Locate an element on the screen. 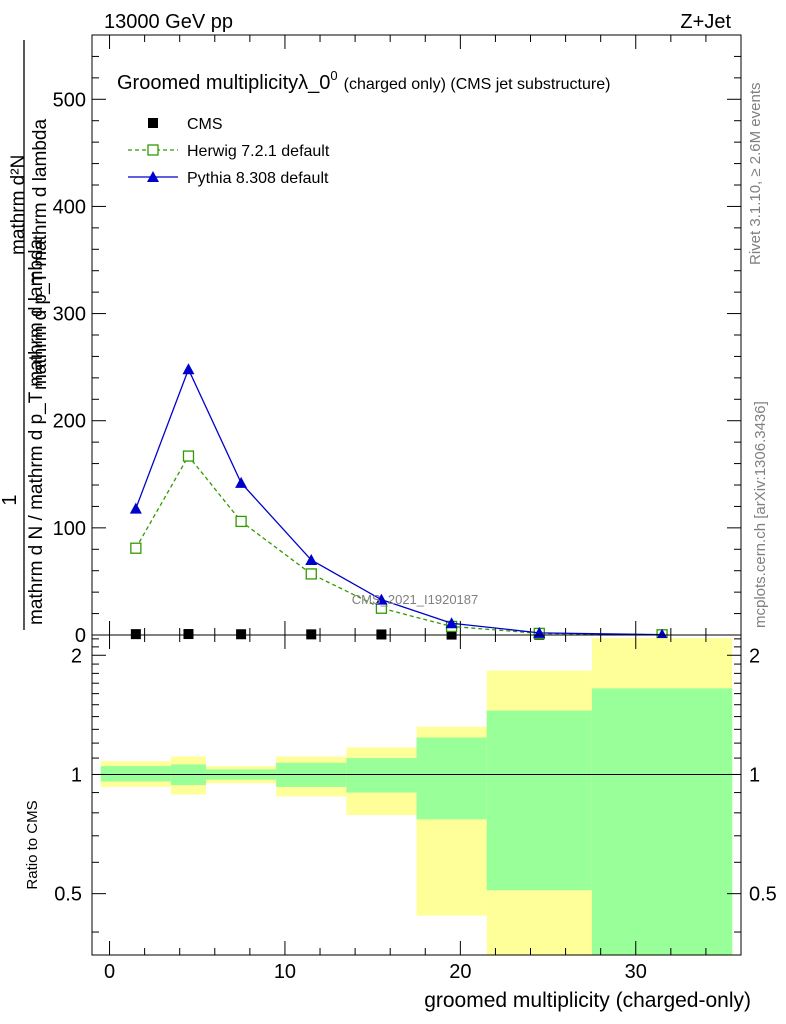  legend-marker-cms is located at coordinates (153, 123).